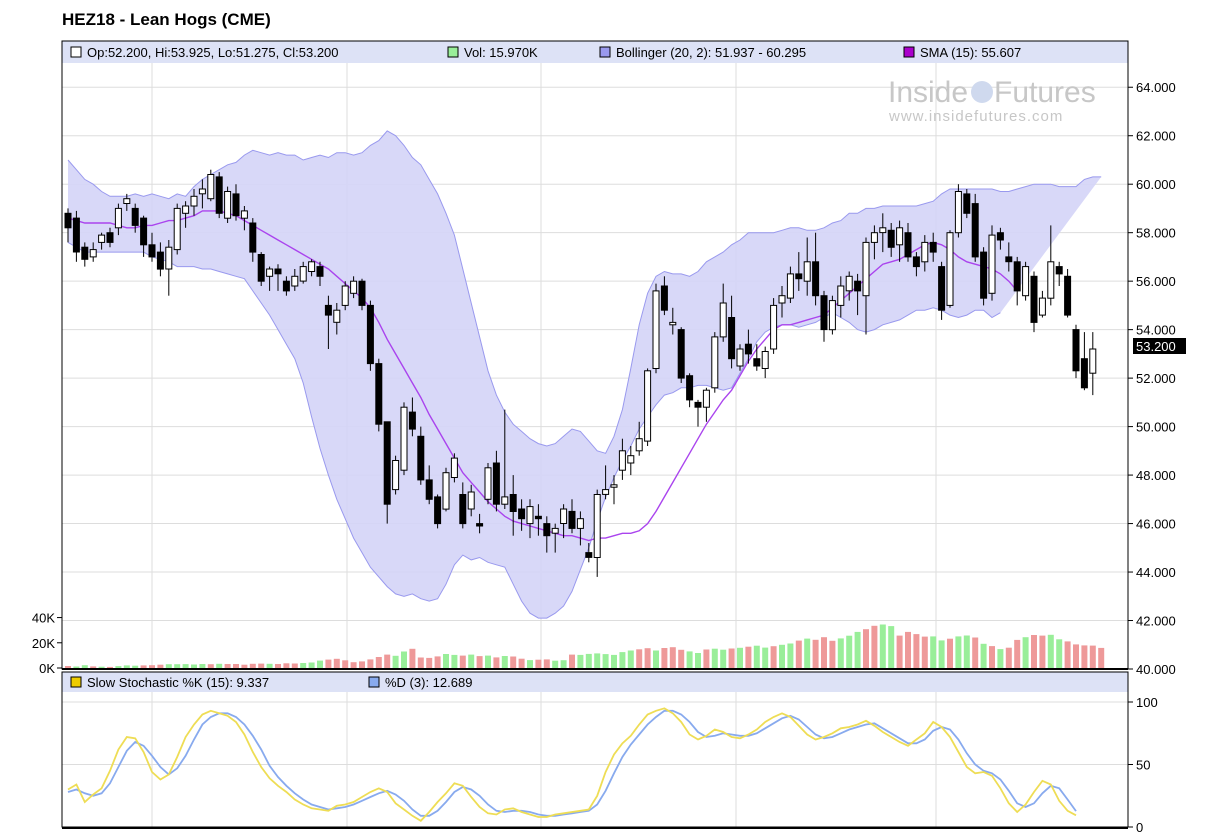  Describe the element at coordinates (166, 19) in the screenshot. I see `chart-title: HEZ18 - Lean Hogs (CME)` at that location.